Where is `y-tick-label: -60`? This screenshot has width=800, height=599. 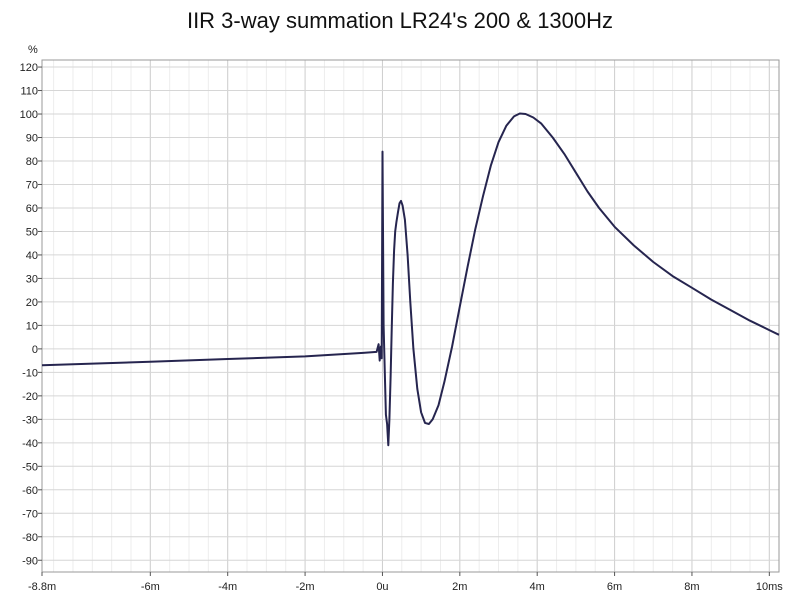
y-tick-label: -60 is located at coordinates (30, 491).